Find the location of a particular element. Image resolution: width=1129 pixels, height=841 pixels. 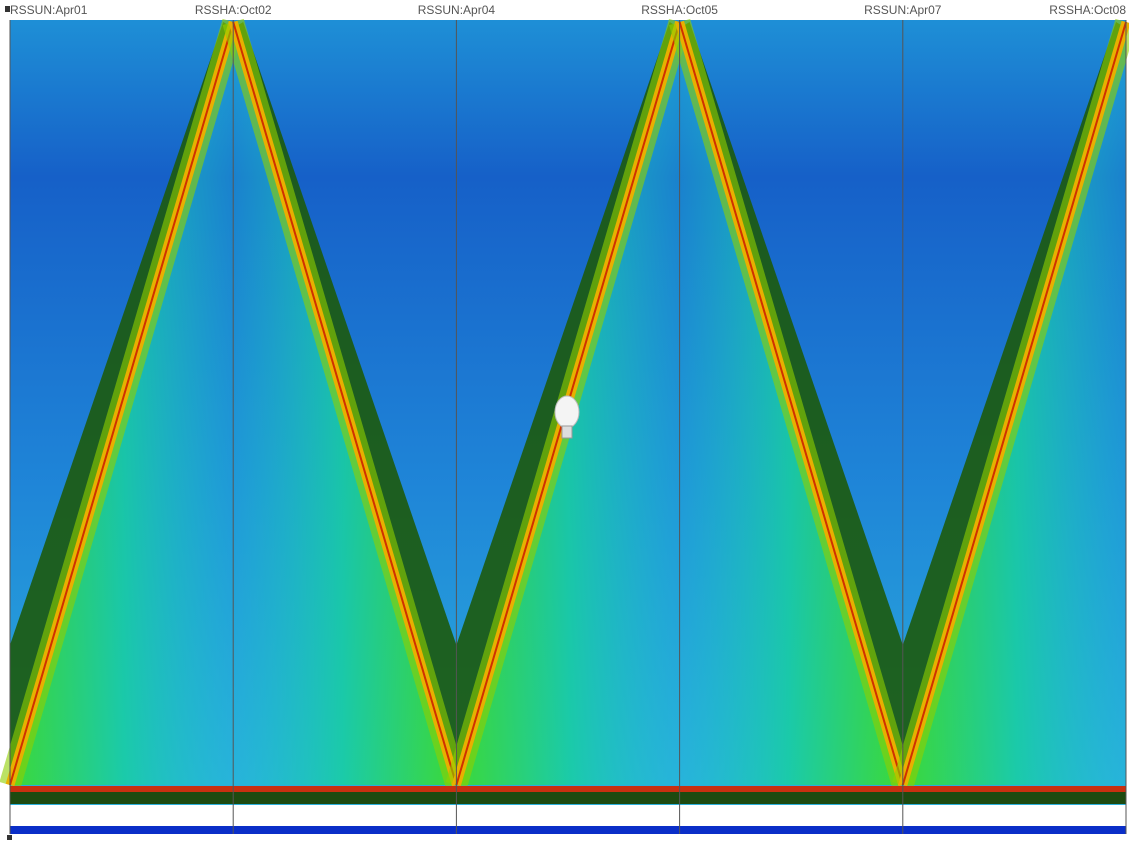

bulb-icon is located at coordinates (567, 417).